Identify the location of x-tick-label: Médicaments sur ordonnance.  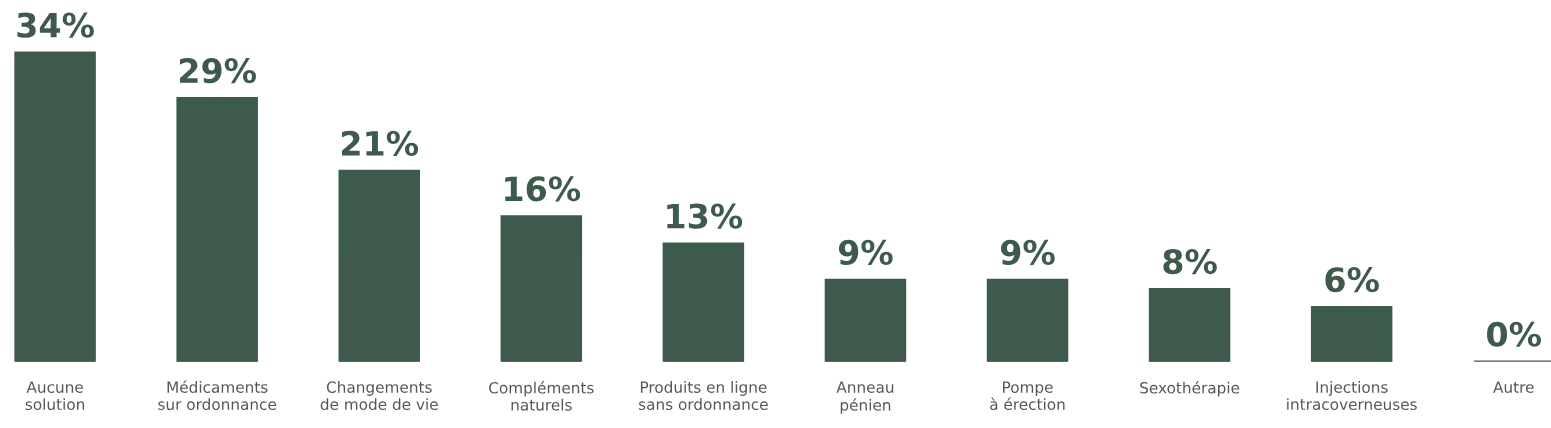
(217, 395).